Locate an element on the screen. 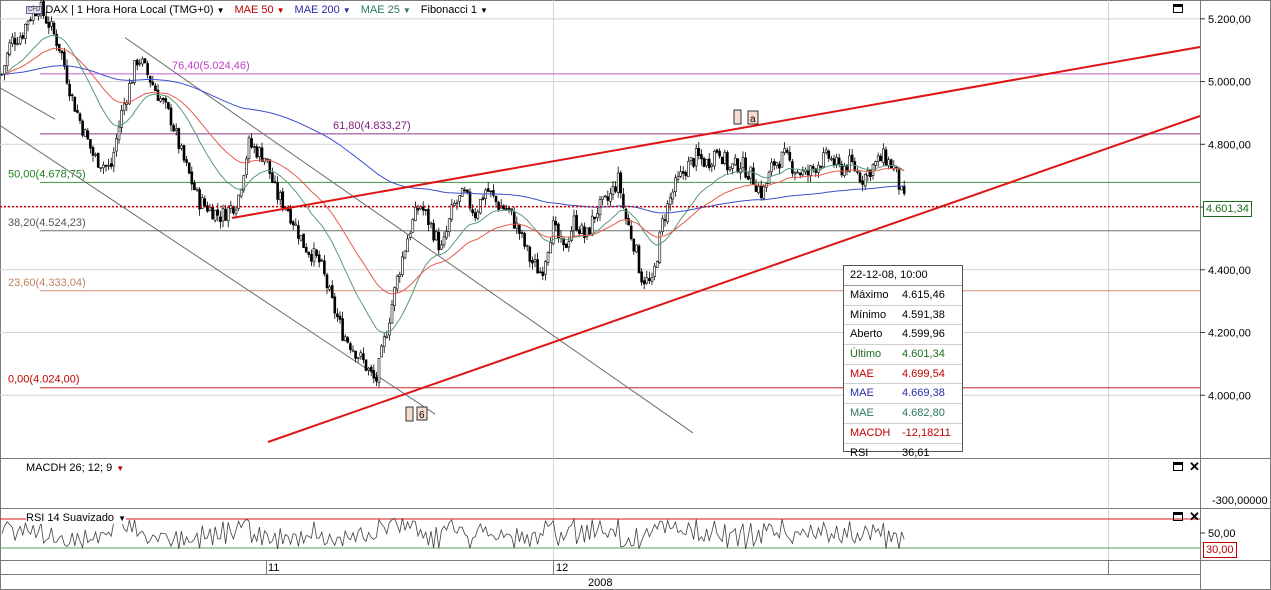 The image size is (1271, 590). macdh-panel-label: MACDH 26; 12; 9 ▼ is located at coordinates (75, 468).